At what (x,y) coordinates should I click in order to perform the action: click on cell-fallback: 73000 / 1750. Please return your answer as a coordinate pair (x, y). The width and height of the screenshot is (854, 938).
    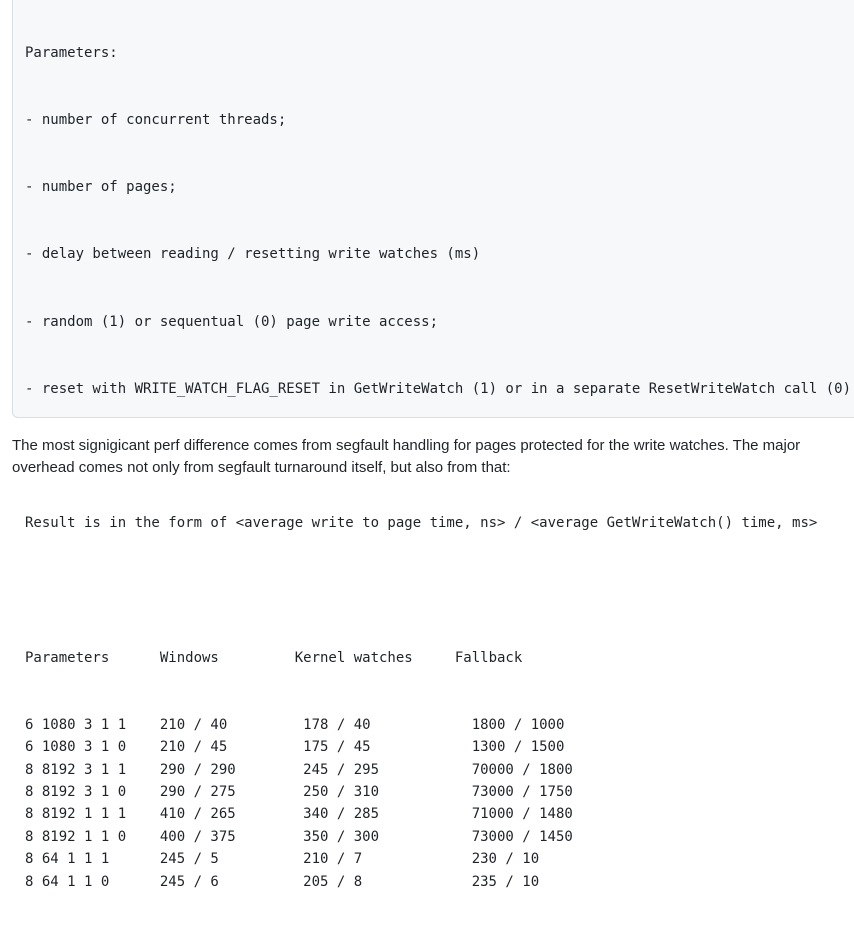
    Looking at the image, I should click on (522, 792).